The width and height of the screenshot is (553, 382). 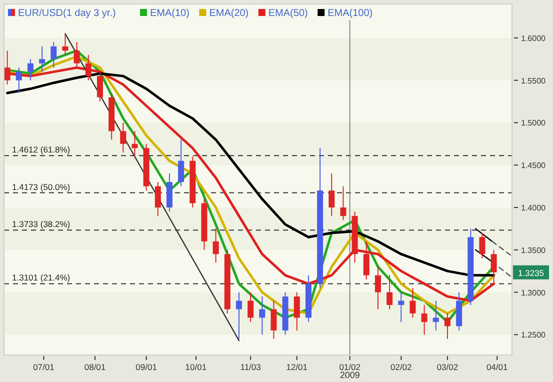 I want to click on x-tick-label: 09/01, so click(x=147, y=367).